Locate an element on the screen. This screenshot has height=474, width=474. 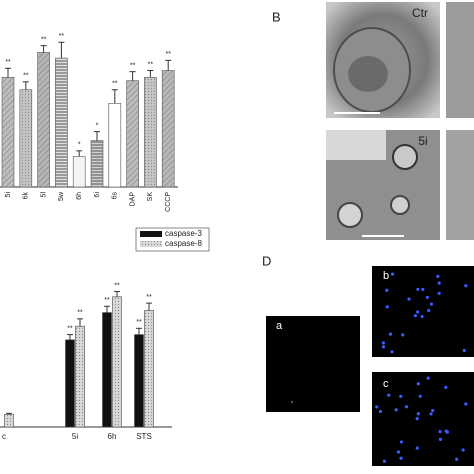
legend-pattern is located at coordinates (151, 244).